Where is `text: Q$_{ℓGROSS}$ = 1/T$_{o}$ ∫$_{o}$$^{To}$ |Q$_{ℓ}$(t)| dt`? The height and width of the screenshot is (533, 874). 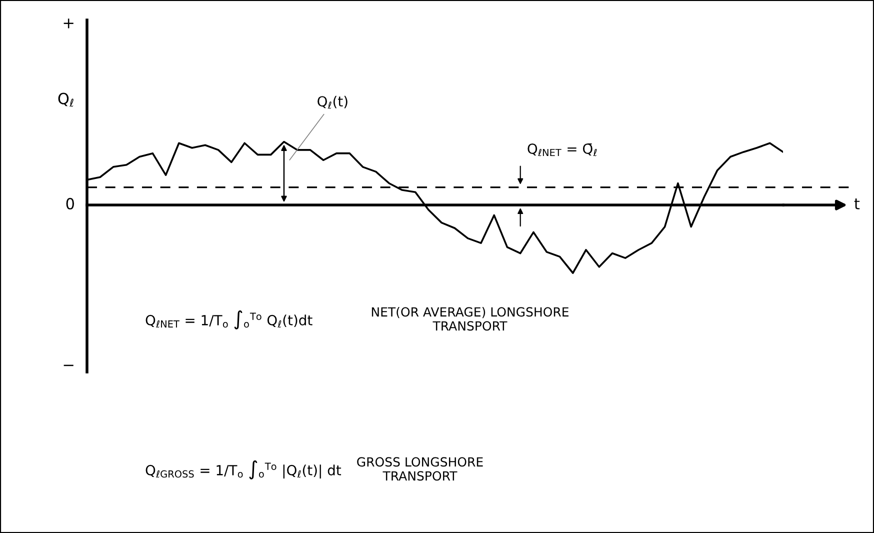
text: Q$_{ℓGROSS}$ = 1/T$_{o}$ ∫$_{o}$$^{To}$ |Q$_{ℓ}$(t)| dt is located at coordinates (244, 470).